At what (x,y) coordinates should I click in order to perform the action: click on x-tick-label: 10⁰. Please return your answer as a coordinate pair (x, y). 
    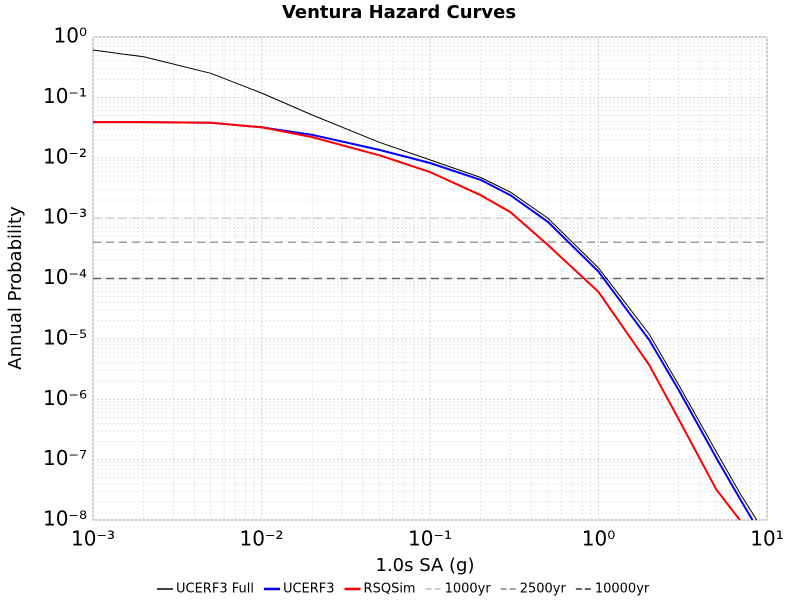
    Looking at the image, I should click on (598, 539).